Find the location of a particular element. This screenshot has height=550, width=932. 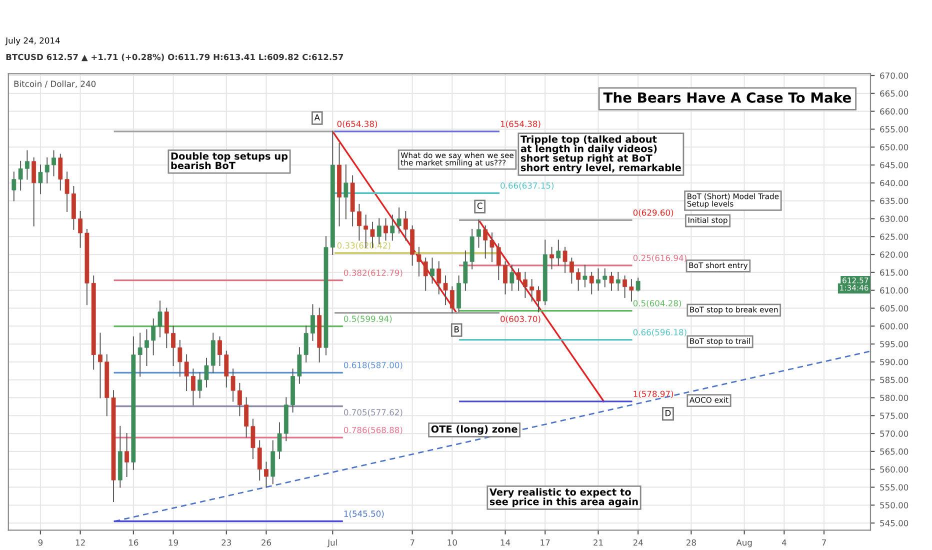

y-tick-label: 615.00 is located at coordinates (894, 272).